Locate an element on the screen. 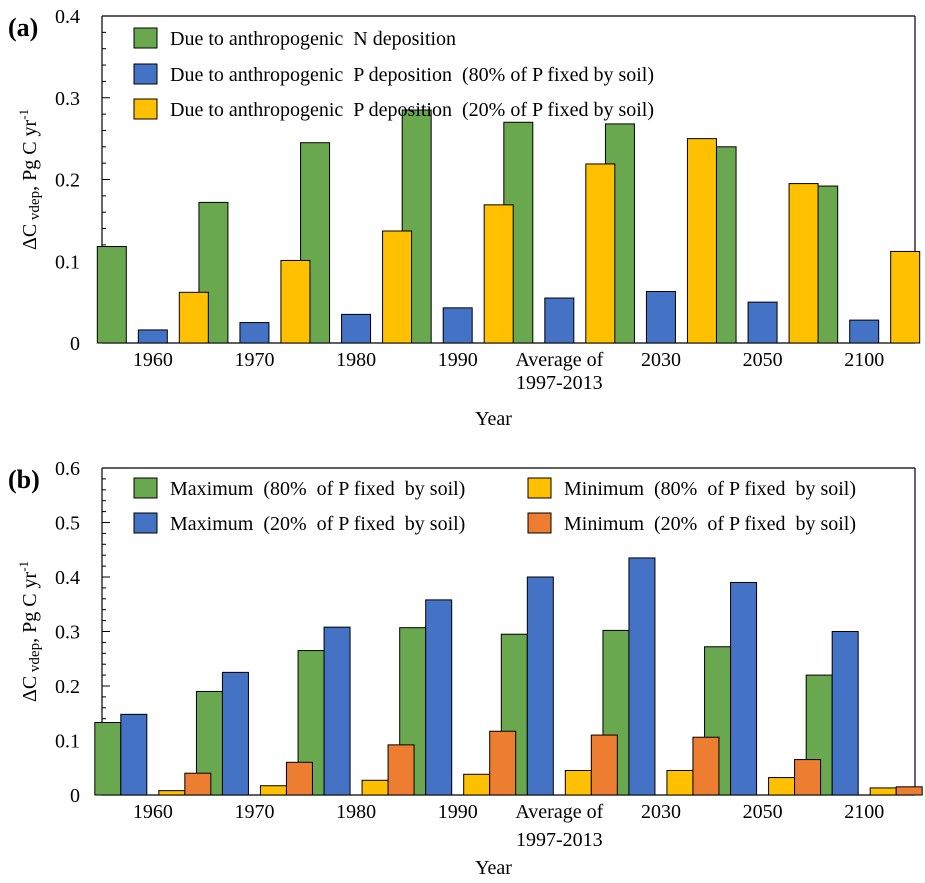 The image size is (925, 883). panel-label: (a) is located at coordinates (23, 27).